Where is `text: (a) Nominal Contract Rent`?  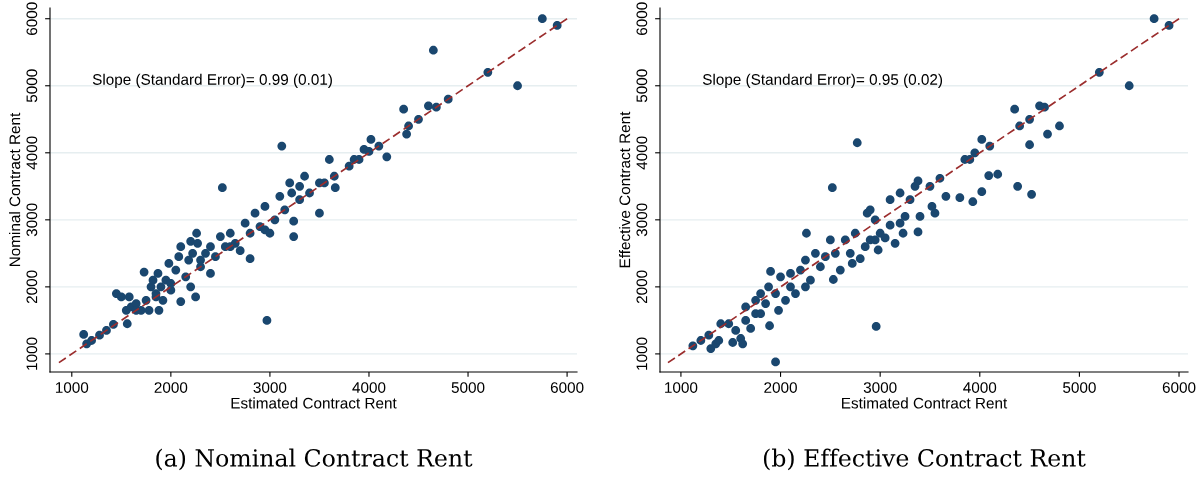
text: (a) Nominal Contract Rent is located at coordinates (314, 459).